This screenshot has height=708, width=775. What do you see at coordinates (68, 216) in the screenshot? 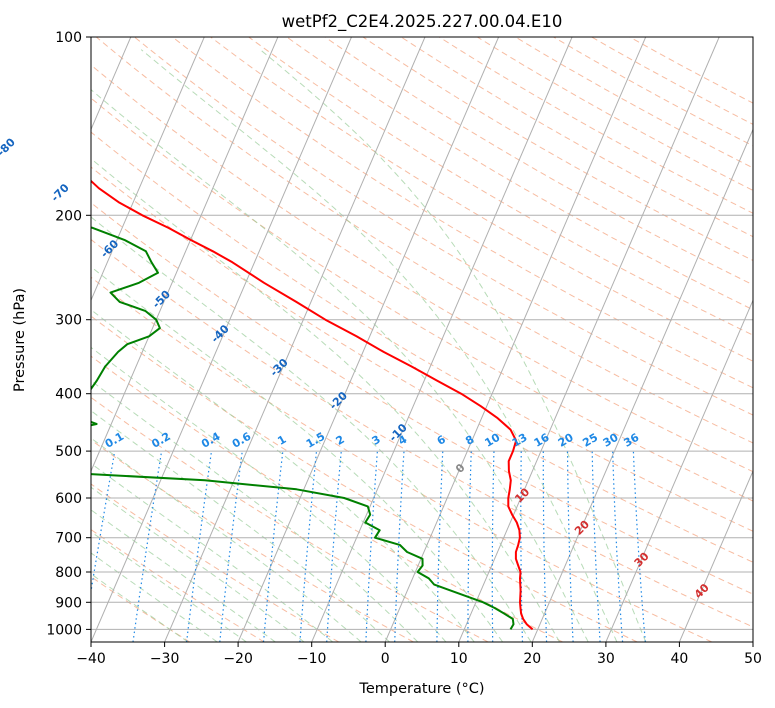
I see `y-tick-label: 200` at bounding box center [68, 216].